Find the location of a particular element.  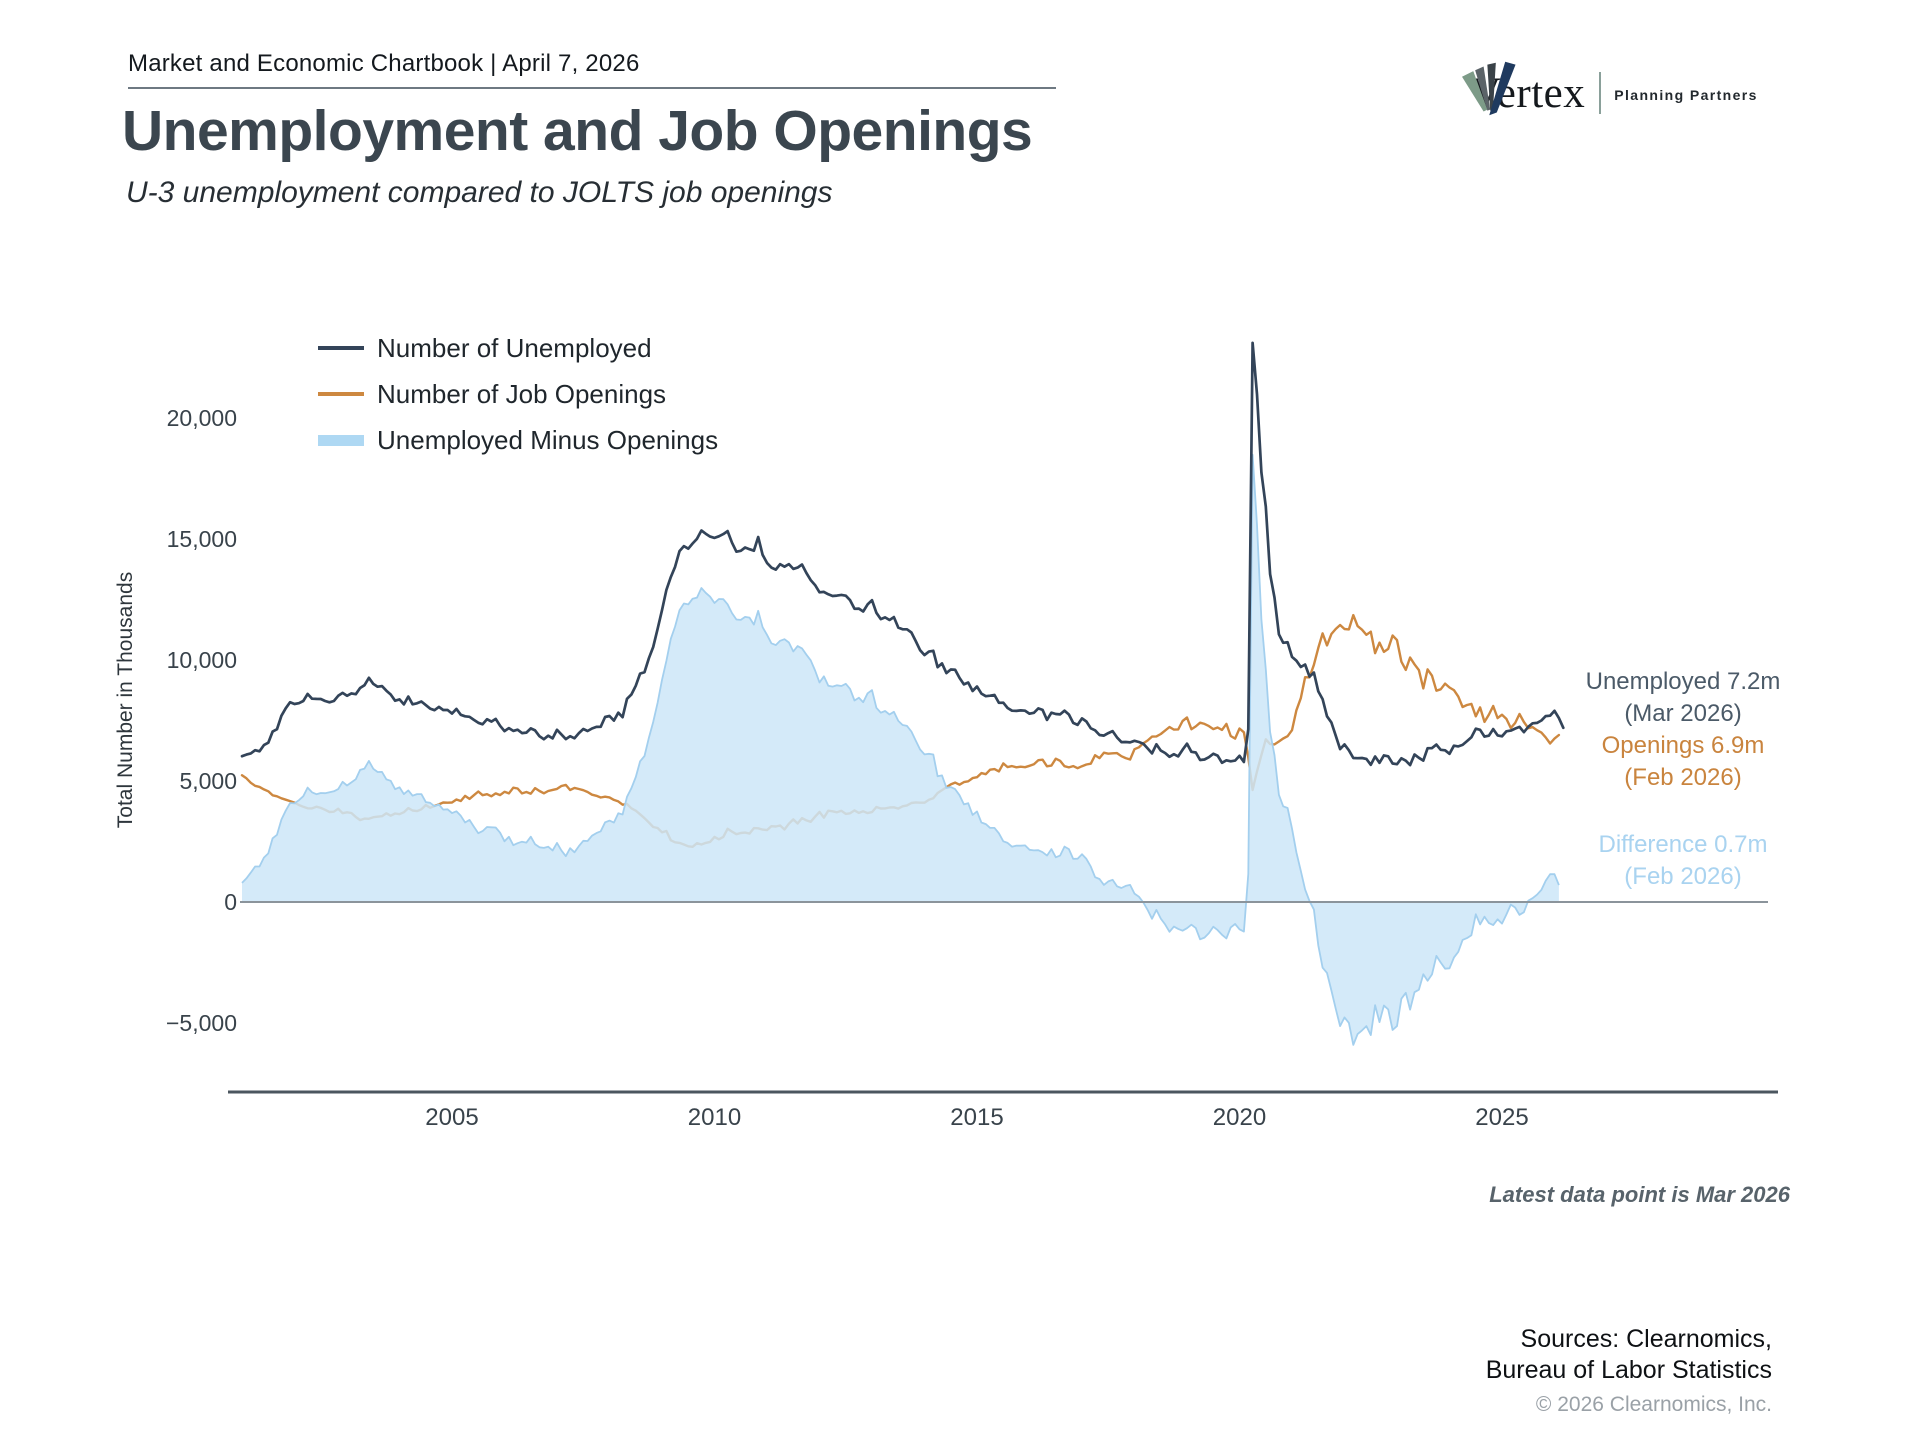

openings-line-swatch is located at coordinates (341, 394).